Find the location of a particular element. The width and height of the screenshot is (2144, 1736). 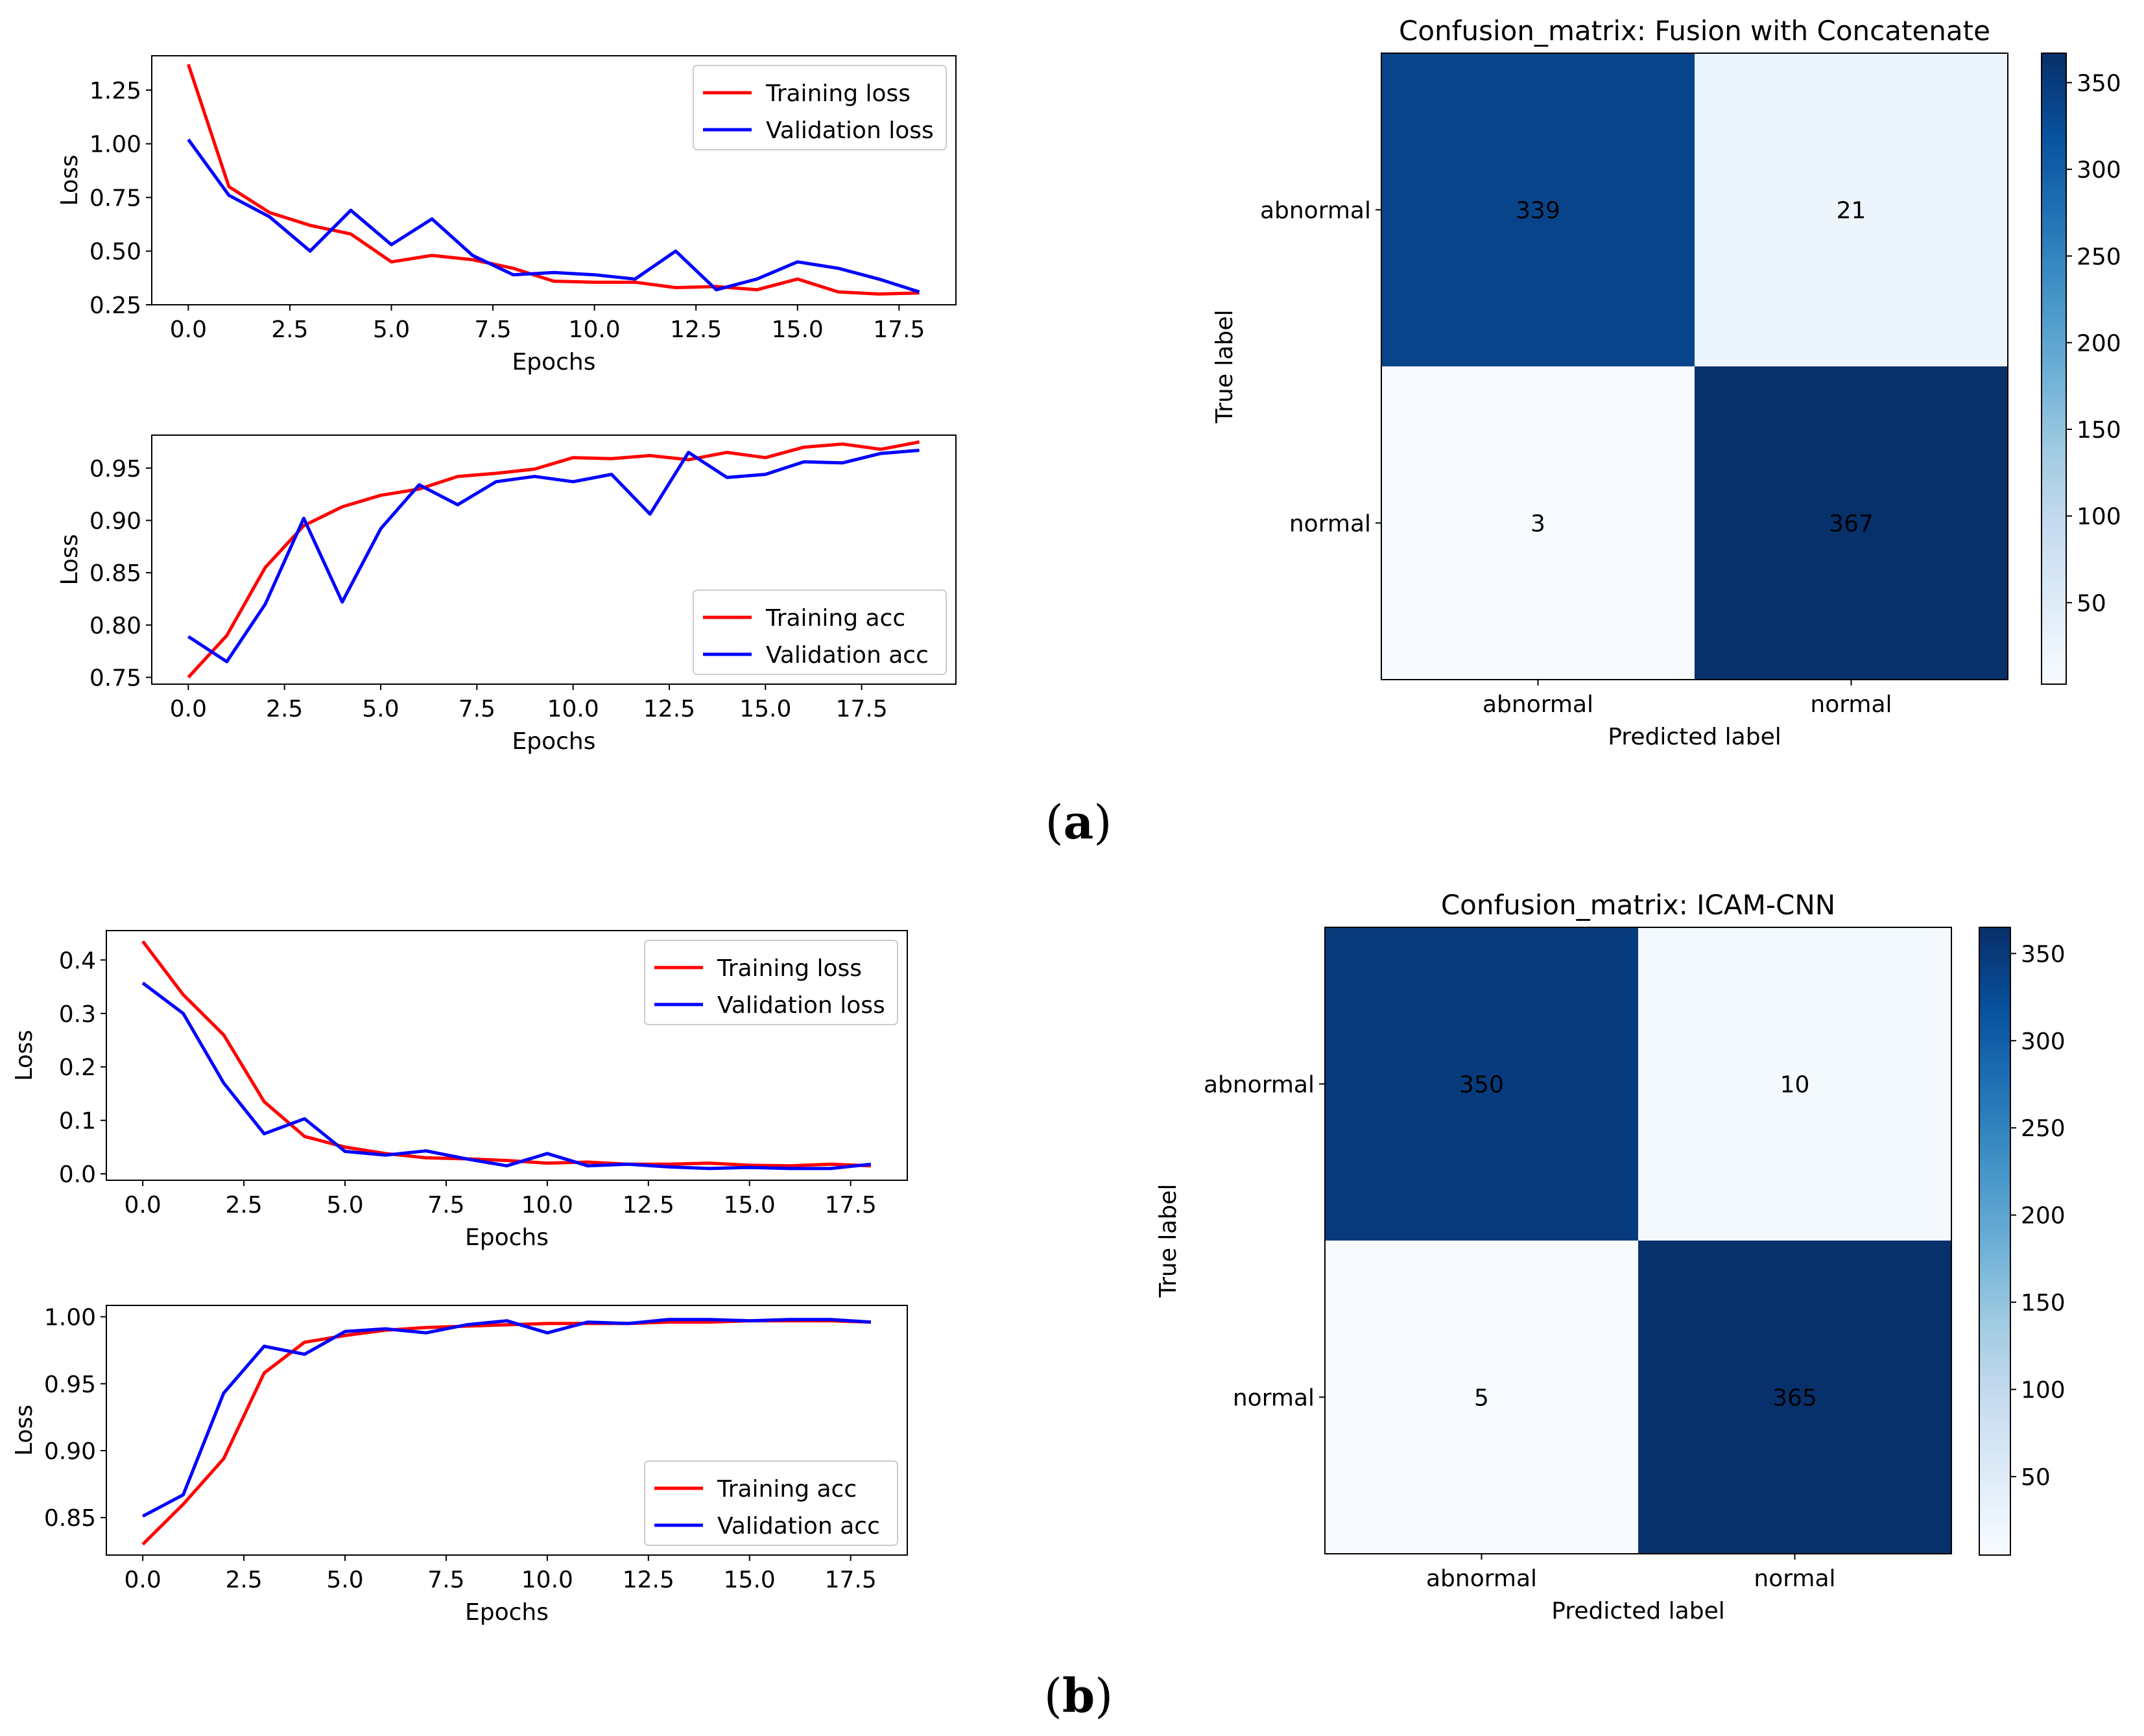

x-tick-label: 7.5 is located at coordinates (477, 709).